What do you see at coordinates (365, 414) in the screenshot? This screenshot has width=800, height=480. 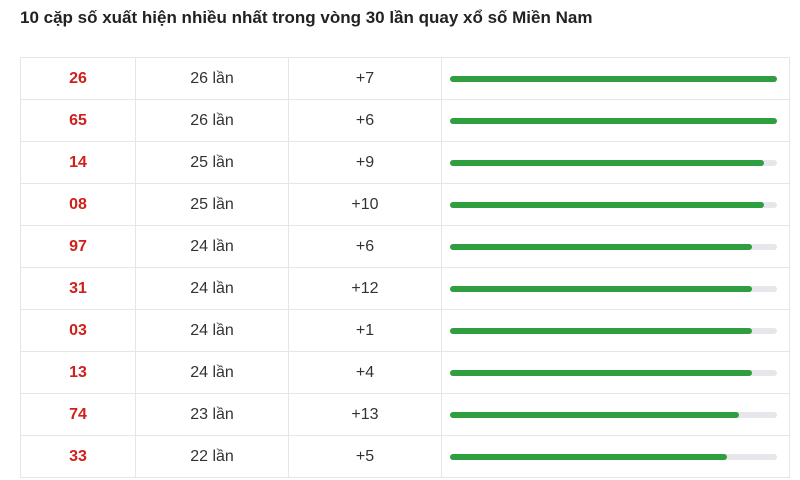 I see `change: +13` at bounding box center [365, 414].